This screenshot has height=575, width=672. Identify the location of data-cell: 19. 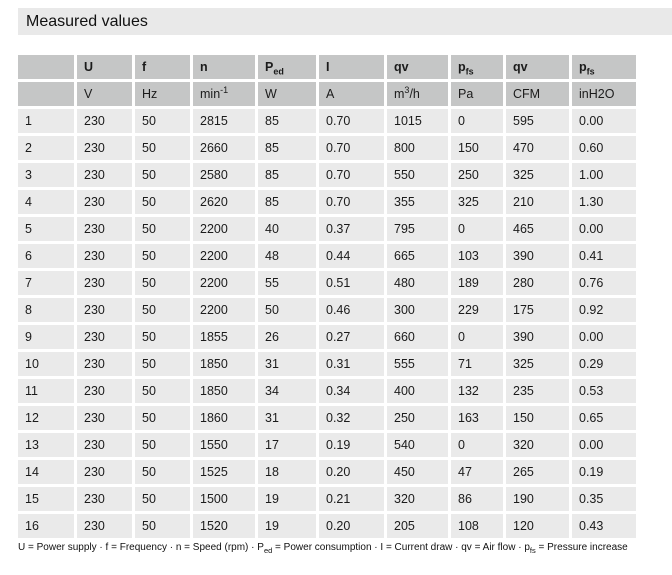
(287, 499).